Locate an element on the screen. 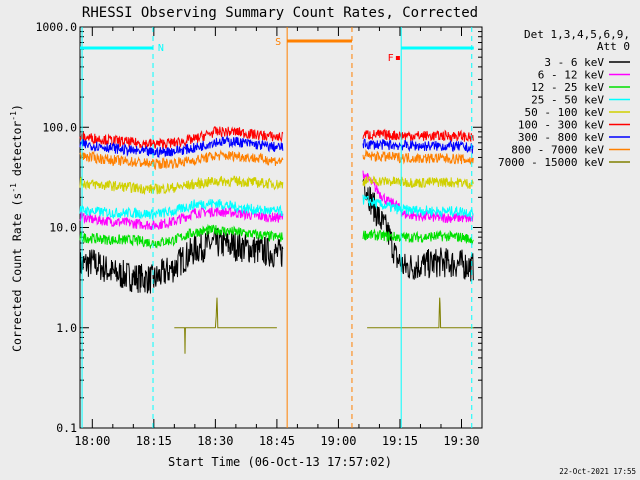 The height and width of the screenshot is (480, 640). y-tick-label: 0.1 is located at coordinates (66, 428).